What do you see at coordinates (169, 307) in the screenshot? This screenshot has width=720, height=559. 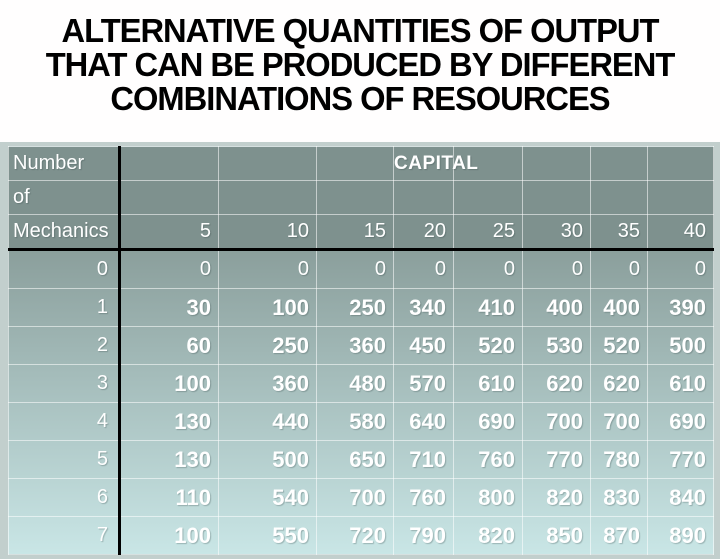 I see `value-cell: 30` at bounding box center [169, 307].